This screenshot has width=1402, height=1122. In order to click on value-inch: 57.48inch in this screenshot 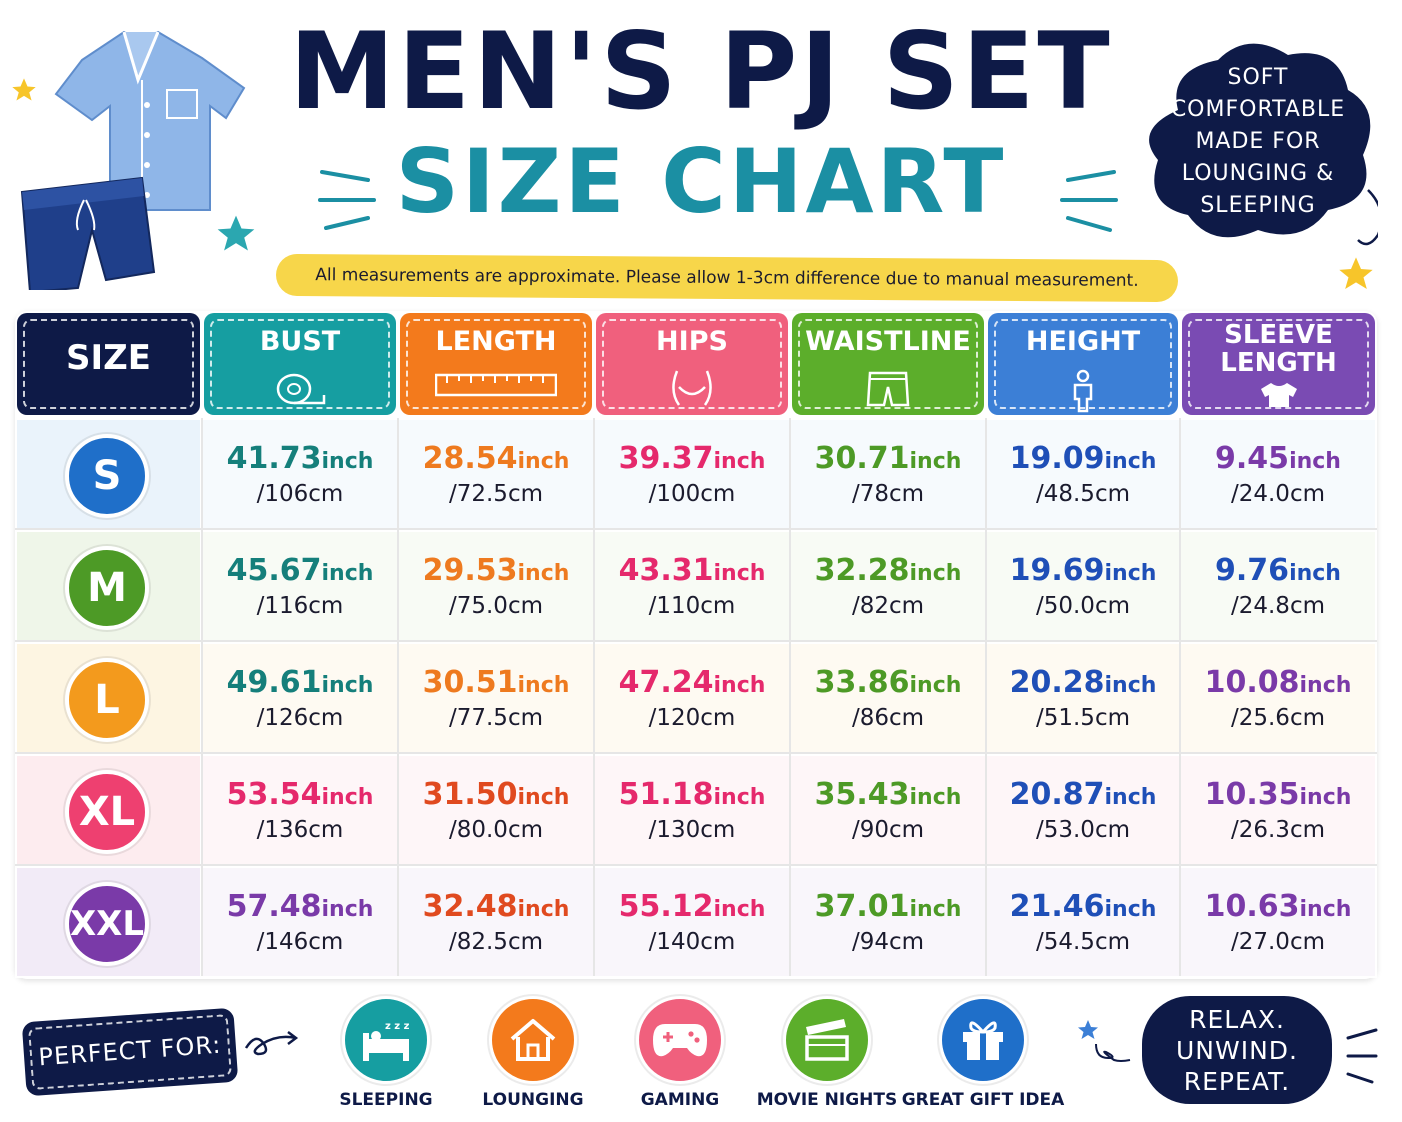, I will do `click(300, 908)`.